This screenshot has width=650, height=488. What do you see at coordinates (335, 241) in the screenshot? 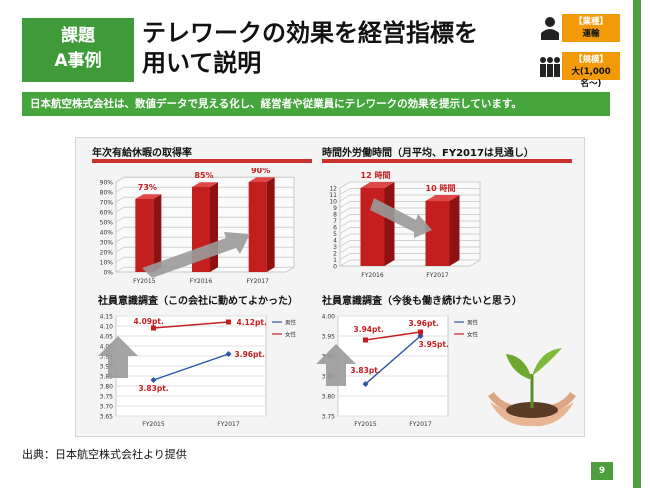
I see `y-tick-label: 4` at bounding box center [335, 241].